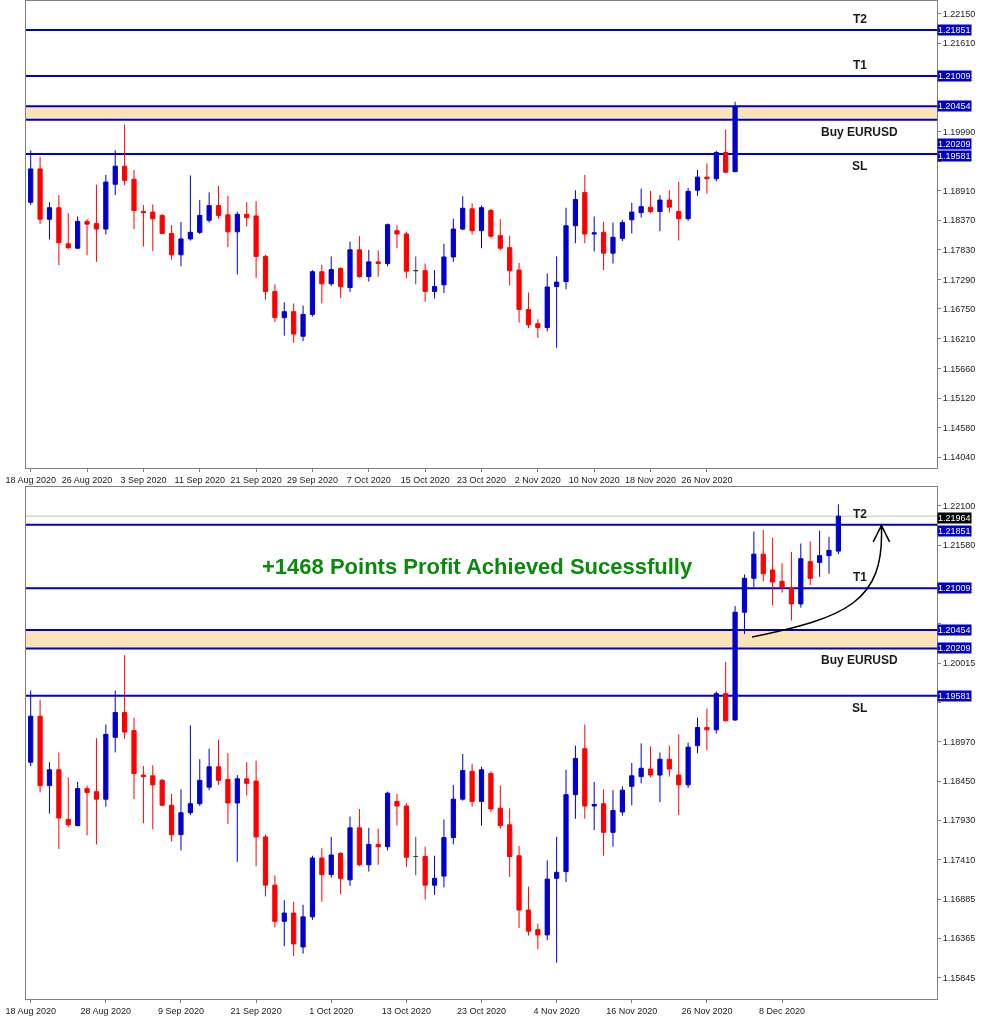 Image resolution: width=983 pixels, height=1024 pixels. Describe the element at coordinates (959, 131) in the screenshot. I see `y-tick-label: 1.19990` at that location.